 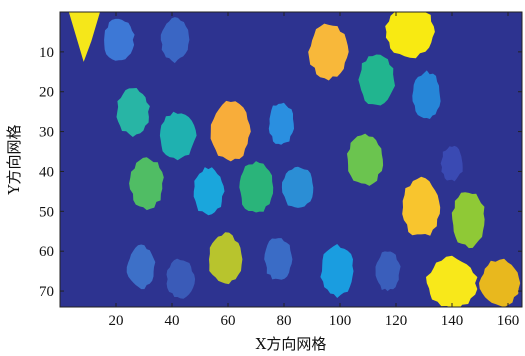 What do you see at coordinates (284, 321) in the screenshot?
I see `x-tick-label: 80` at bounding box center [284, 321].